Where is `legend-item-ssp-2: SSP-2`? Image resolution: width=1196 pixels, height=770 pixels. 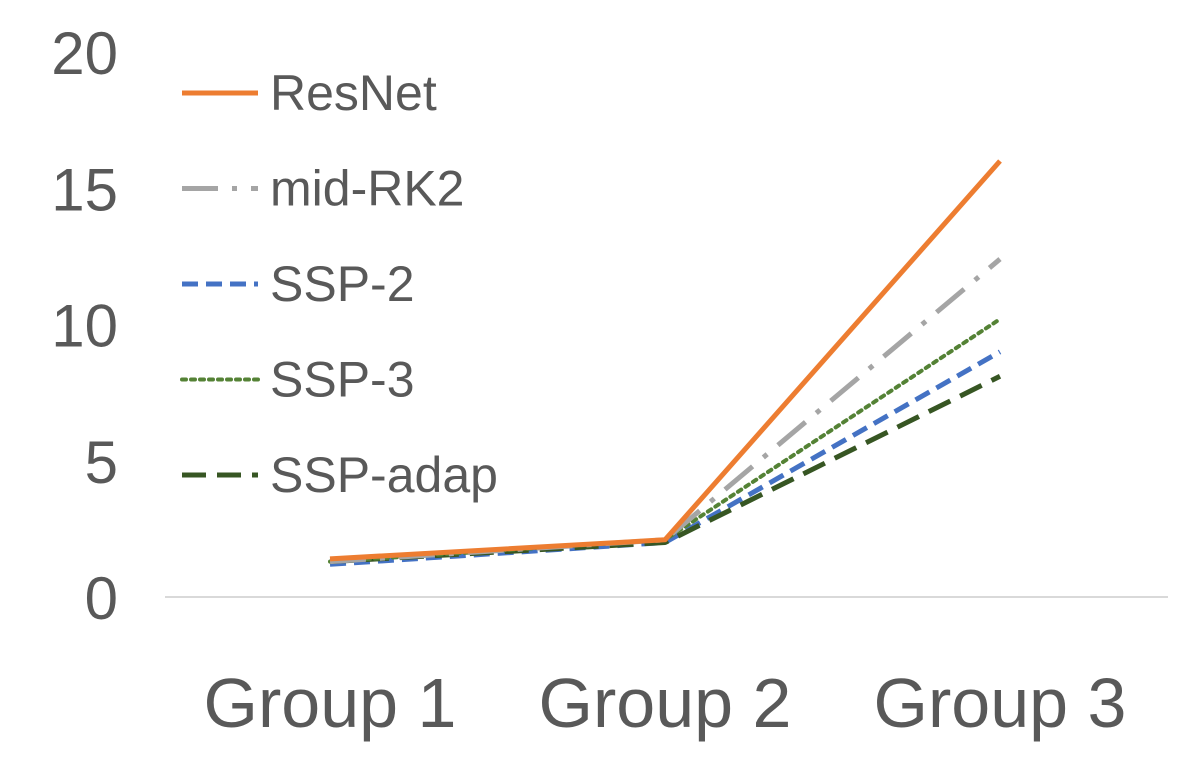 legend-item-ssp-2: SSP-2 is located at coordinates (298, 284).